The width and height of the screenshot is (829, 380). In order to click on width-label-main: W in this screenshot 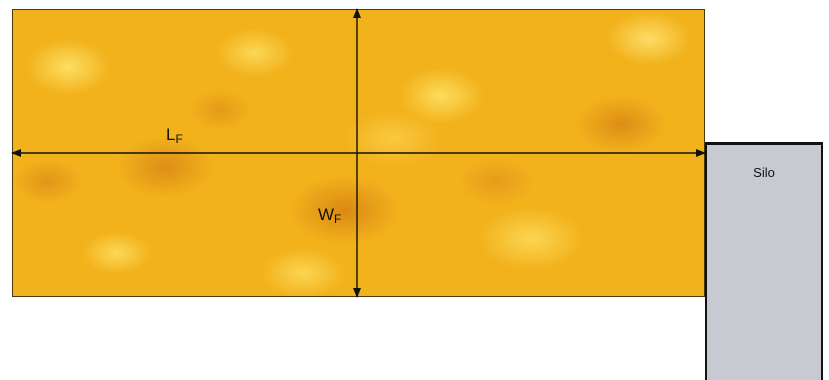, I will do `click(326, 214)`.